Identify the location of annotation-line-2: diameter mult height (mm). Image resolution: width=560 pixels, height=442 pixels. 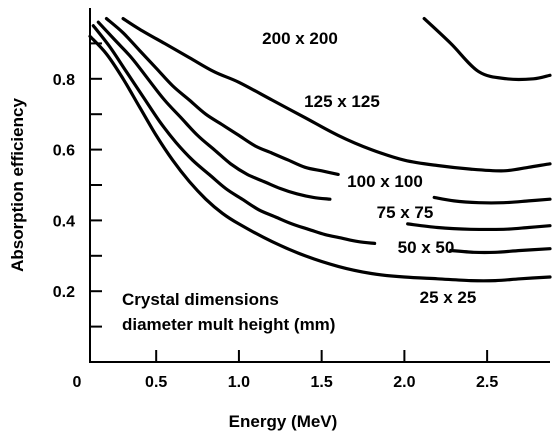
(228, 324).